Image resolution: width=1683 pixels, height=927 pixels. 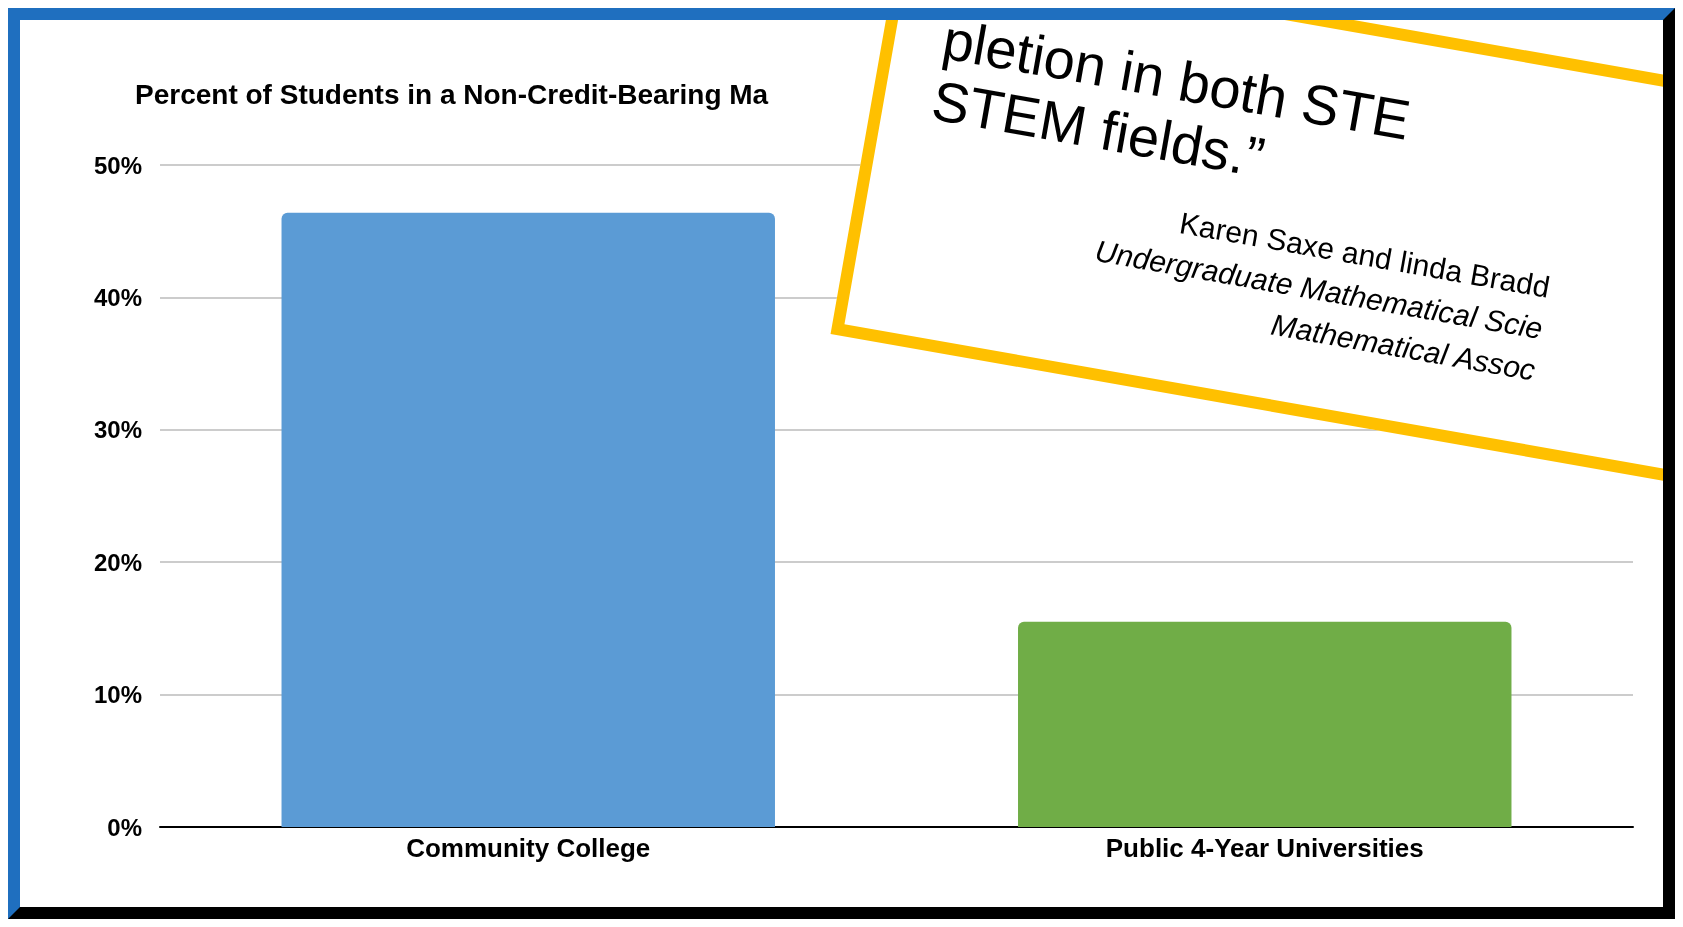 I want to click on x-tick-label: Public 4-Year Universities, so click(x=1264, y=848).